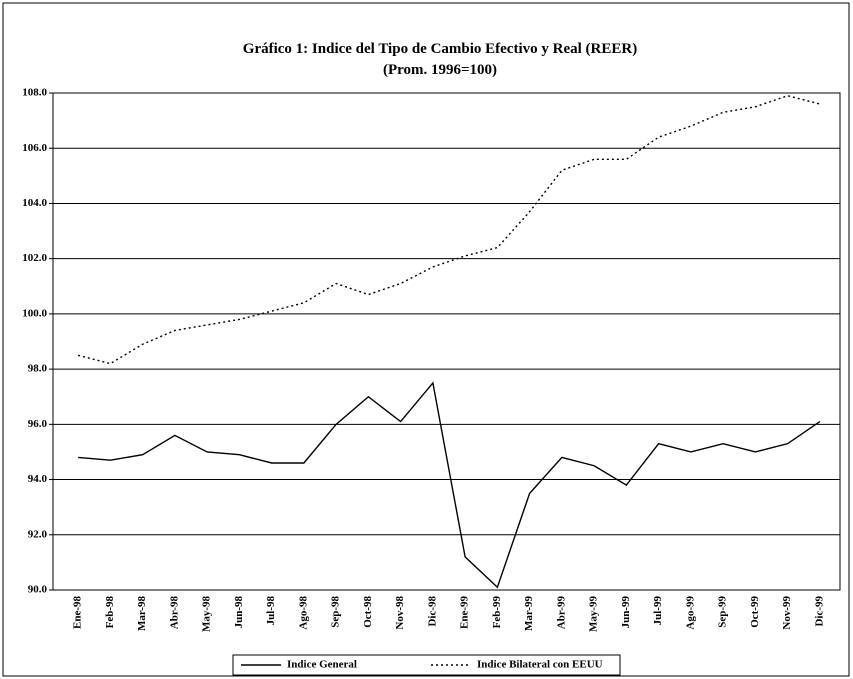 The image size is (853, 679). What do you see at coordinates (34, 313) in the screenshot?
I see `y-tick-label: 100.0` at bounding box center [34, 313].